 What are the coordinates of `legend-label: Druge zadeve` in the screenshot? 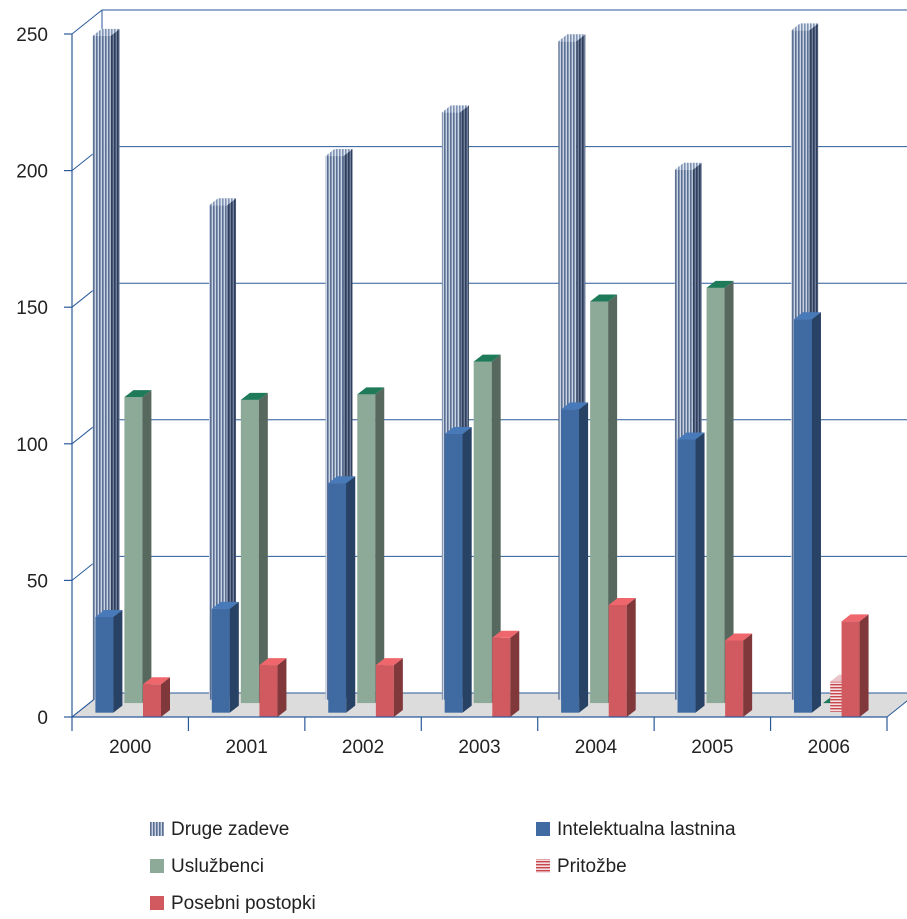 It's located at (230, 829).